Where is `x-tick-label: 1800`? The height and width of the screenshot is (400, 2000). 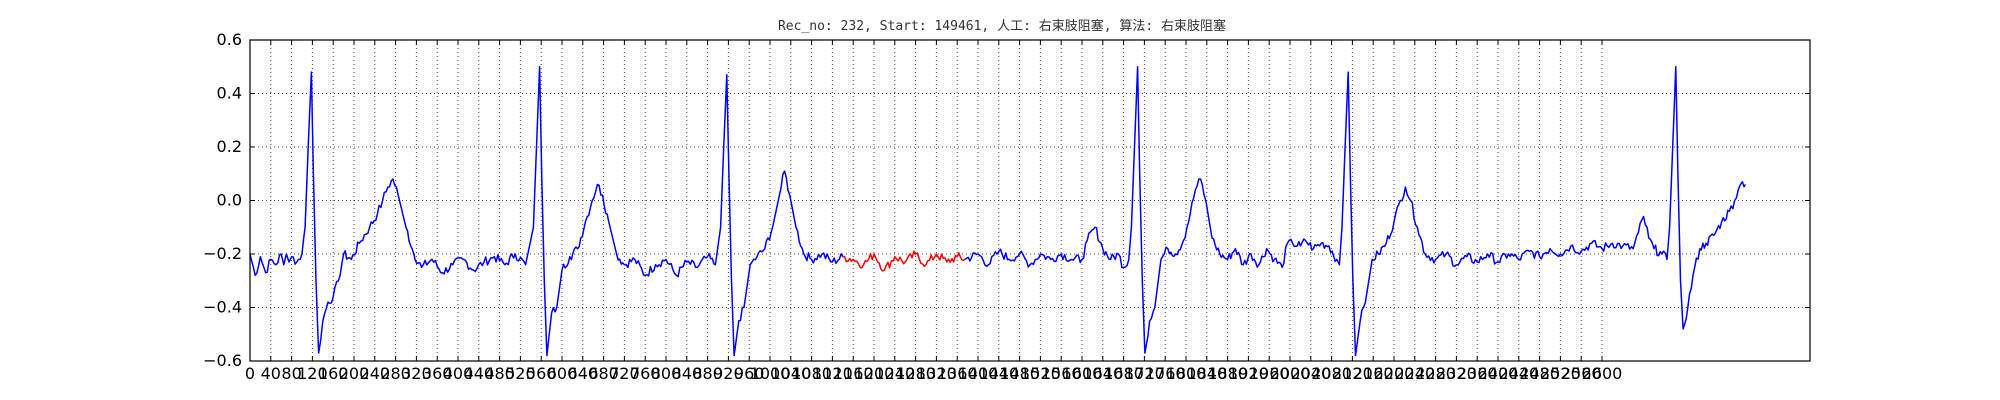
x-tick-label: 1800 is located at coordinates (1186, 373).